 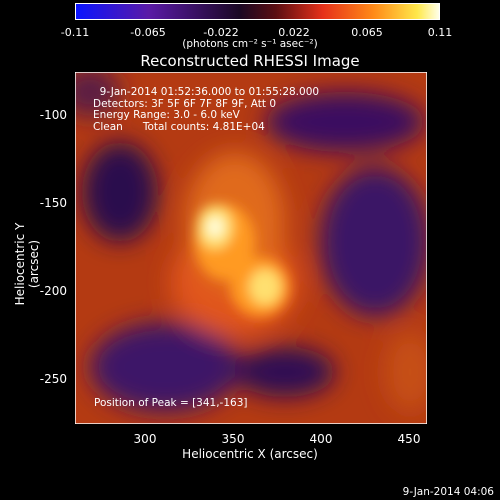 I want to click on y-tick-label: -200, so click(x=53, y=291).